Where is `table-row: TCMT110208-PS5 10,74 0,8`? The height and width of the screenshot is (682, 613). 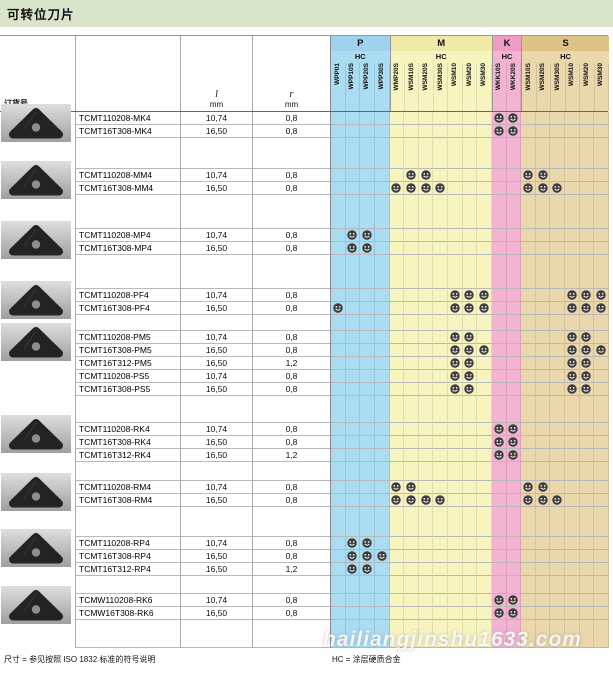
table-row: TCMT110208-PS5 10,74 0,8 is located at coordinates (304, 376).